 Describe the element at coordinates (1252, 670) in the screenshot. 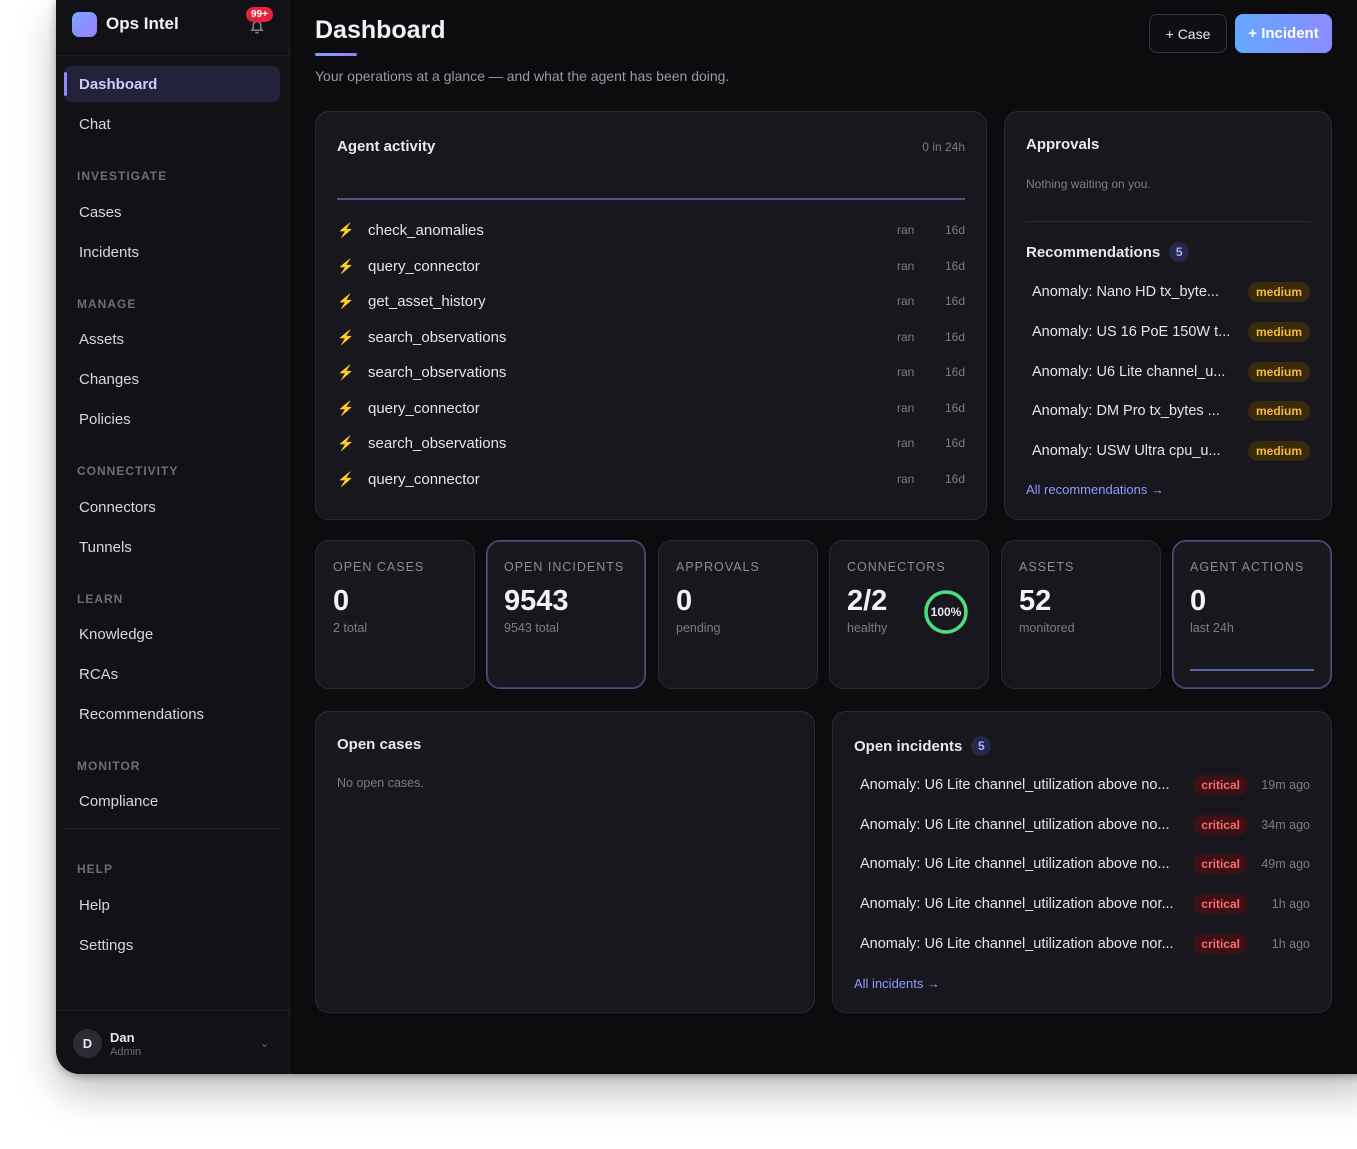

I see `agent-actions-sparkline` at that location.